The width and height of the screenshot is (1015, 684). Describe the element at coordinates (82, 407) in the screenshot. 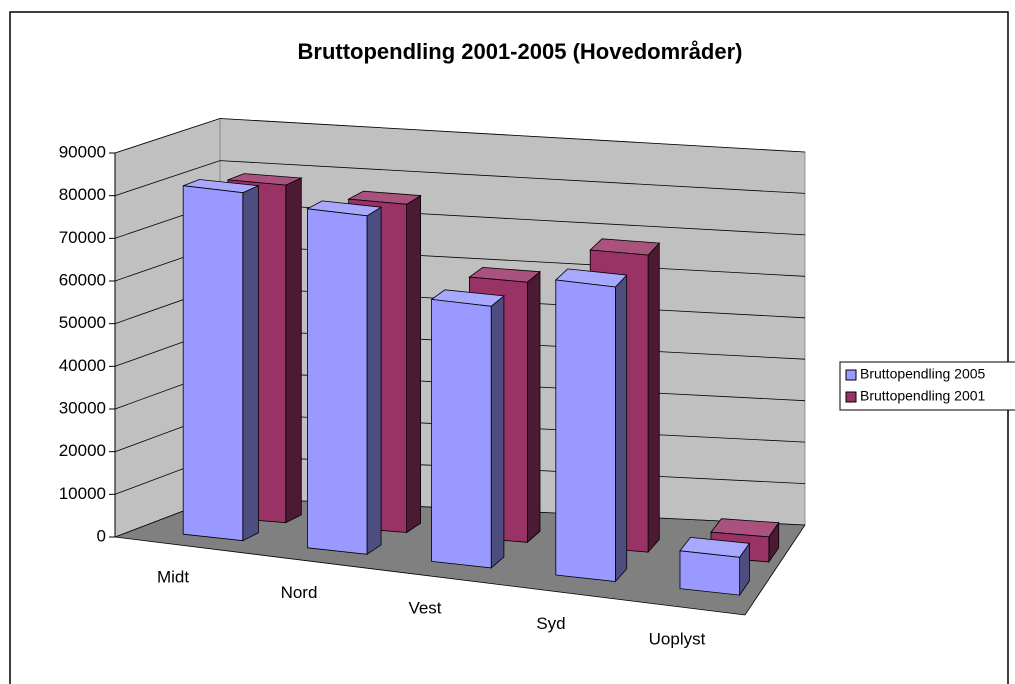

I see `y-tick-label: 30000` at that location.